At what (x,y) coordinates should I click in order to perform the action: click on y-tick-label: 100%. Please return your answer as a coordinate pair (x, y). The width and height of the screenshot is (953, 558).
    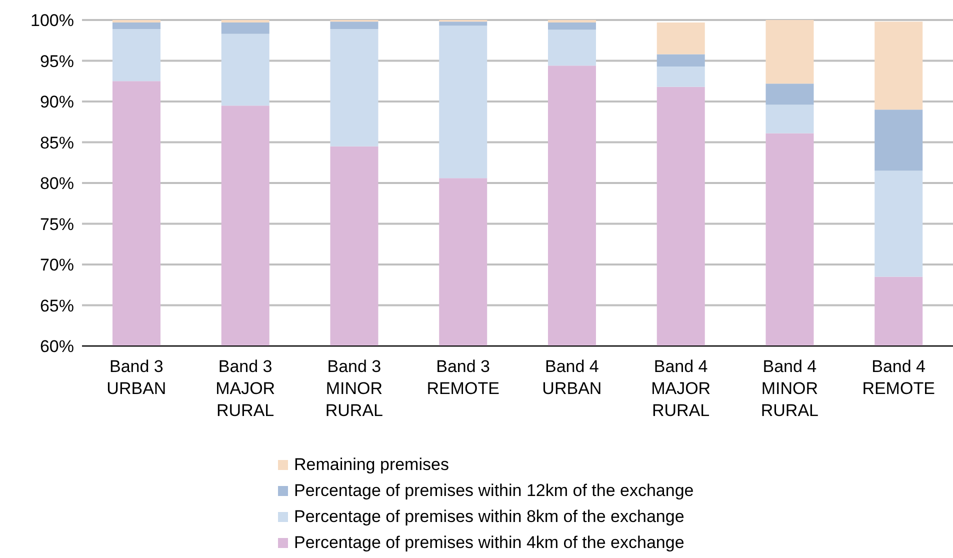
    Looking at the image, I should click on (52, 20).